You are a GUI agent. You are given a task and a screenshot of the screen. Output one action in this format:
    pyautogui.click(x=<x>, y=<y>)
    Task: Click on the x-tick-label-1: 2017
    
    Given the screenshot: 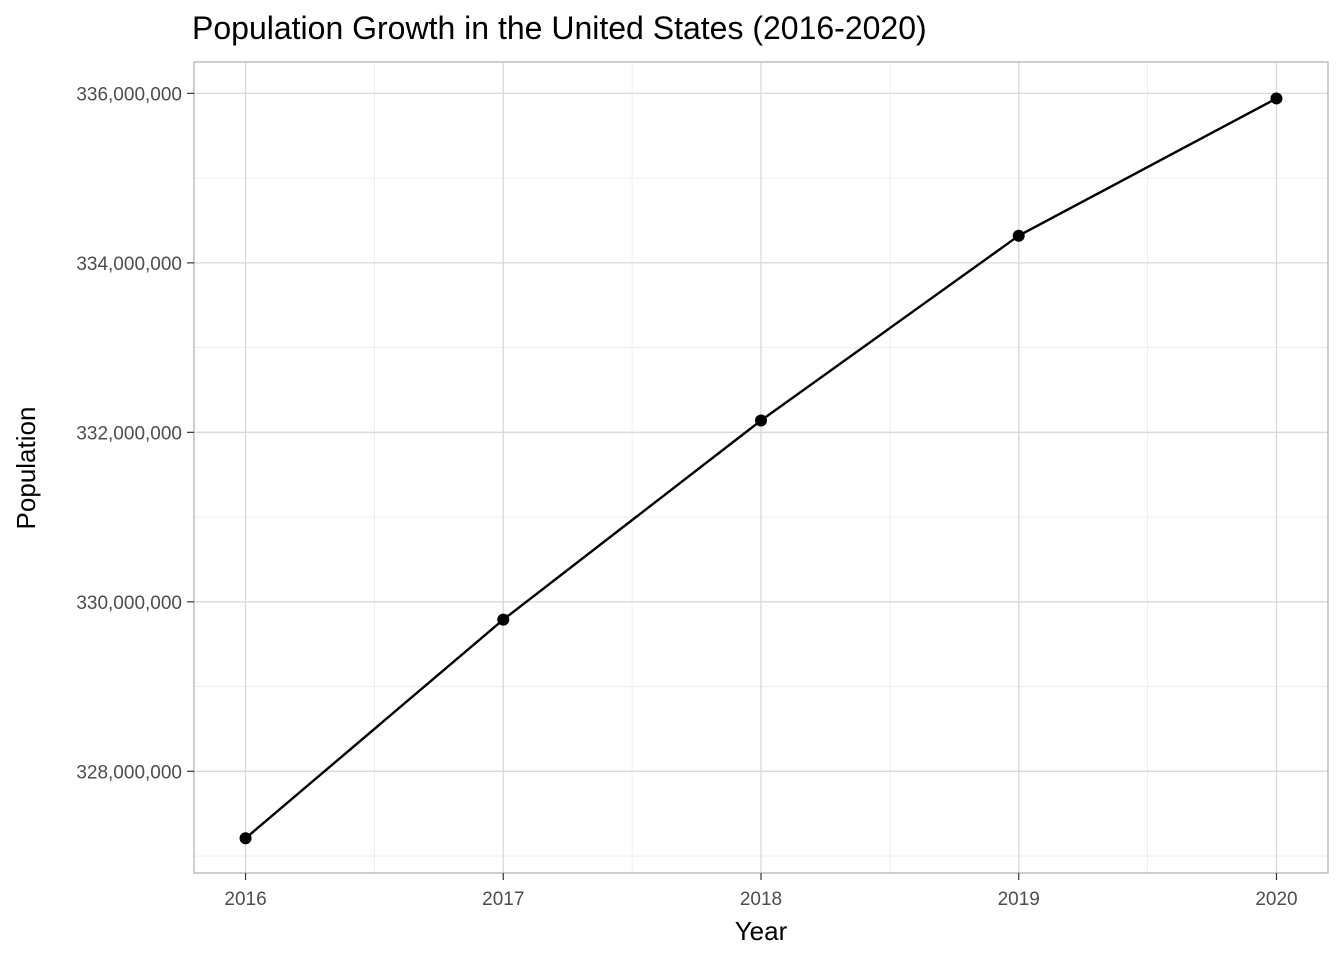 What is the action you would take?
    pyautogui.click(x=503, y=899)
    